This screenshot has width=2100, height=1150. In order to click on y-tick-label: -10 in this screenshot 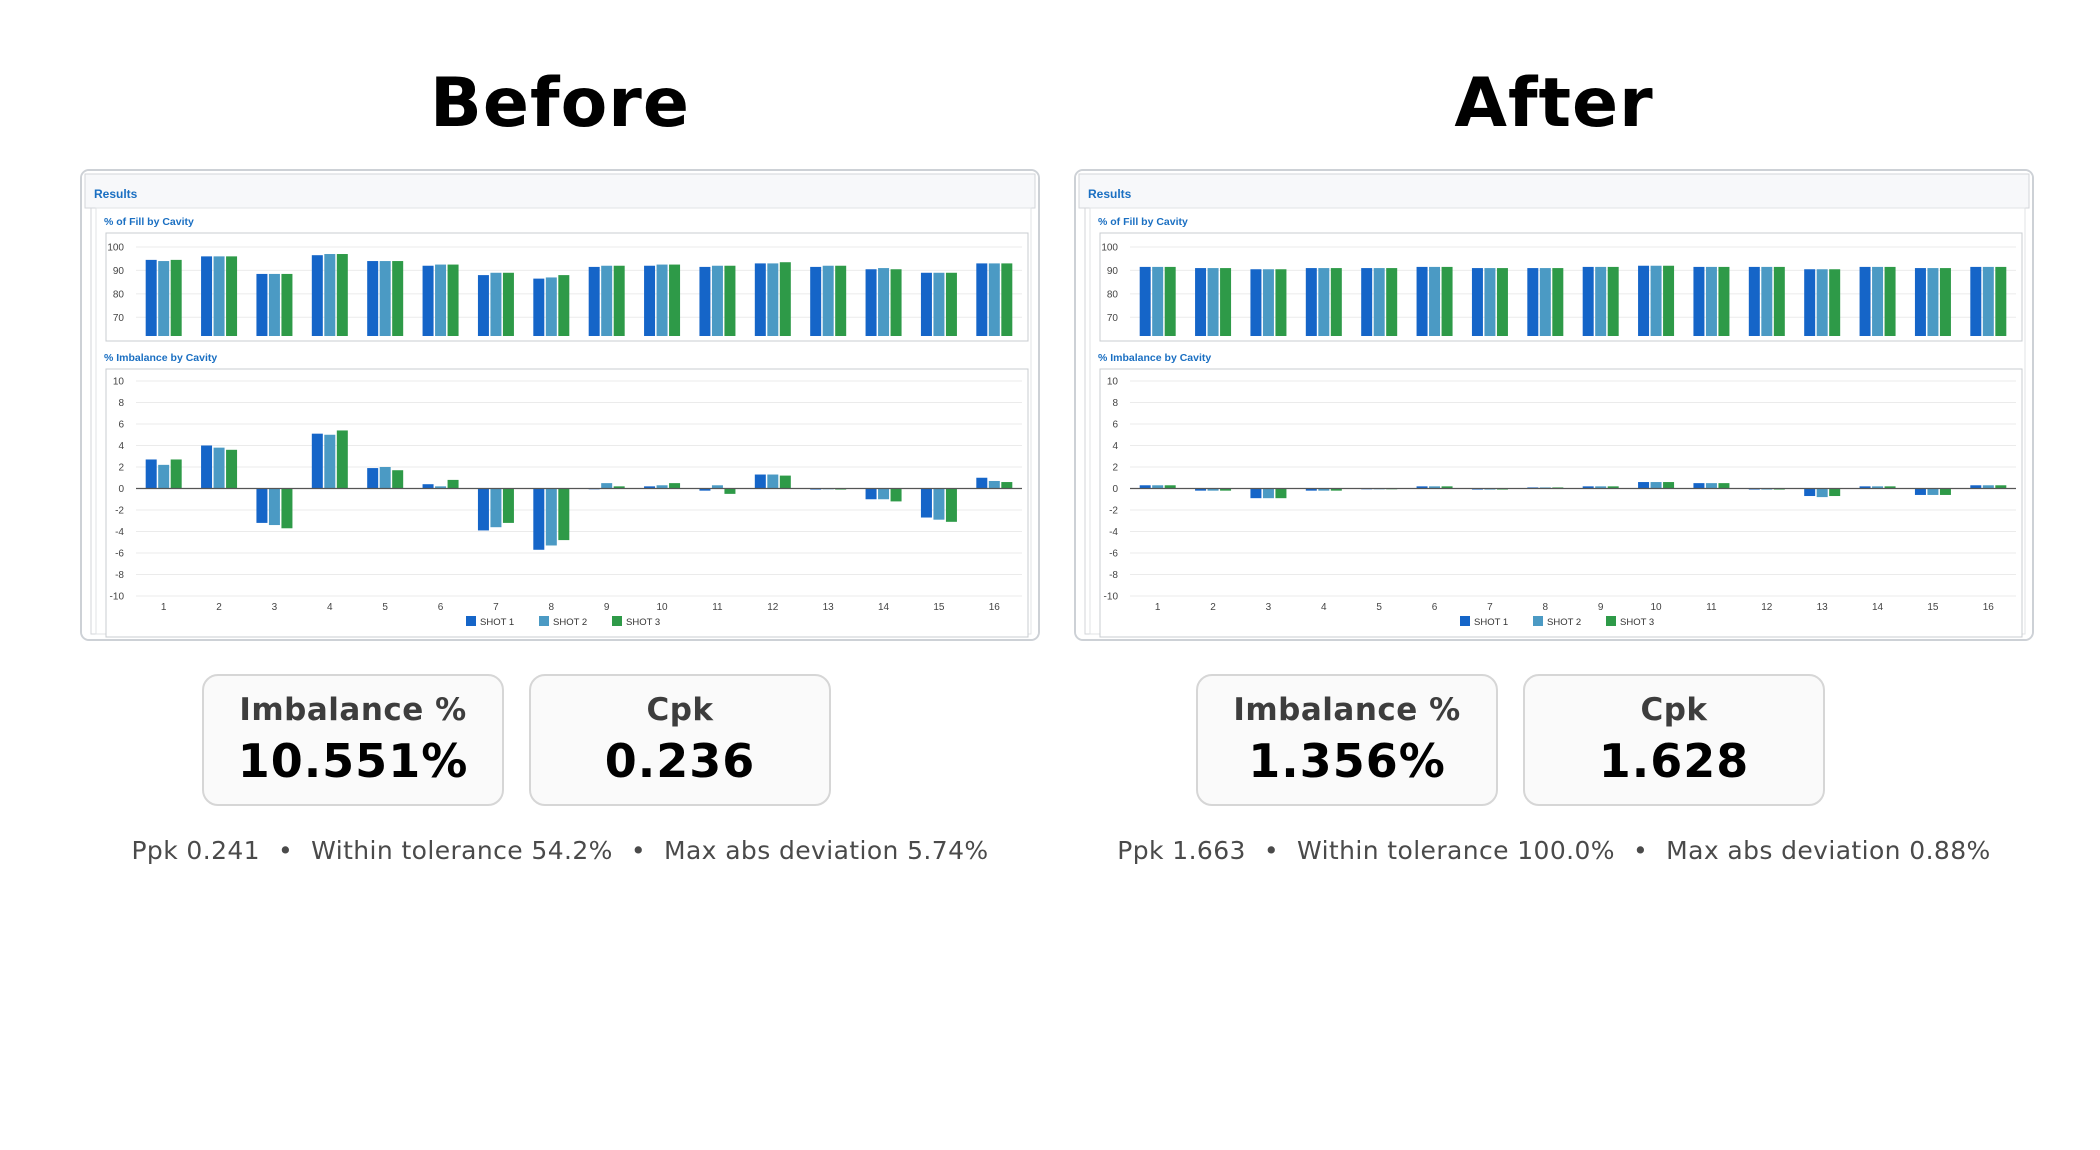, I will do `click(1111, 597)`.